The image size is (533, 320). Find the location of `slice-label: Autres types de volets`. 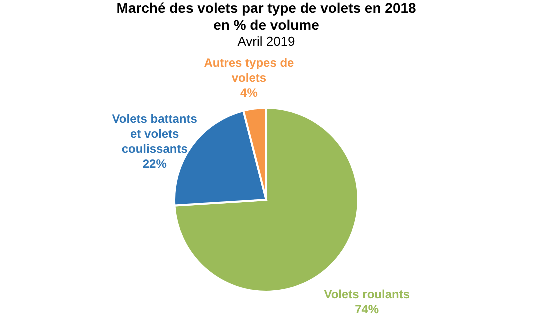

slice-label: Autres types de volets is located at coordinates (249, 71).